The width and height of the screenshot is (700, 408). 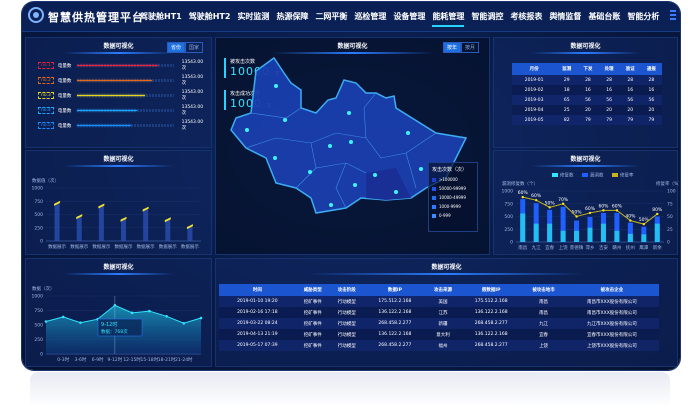 What do you see at coordinates (587, 120) in the screenshot?
I see `table-row: 2019-05 82 79 79 79 79` at bounding box center [587, 120].